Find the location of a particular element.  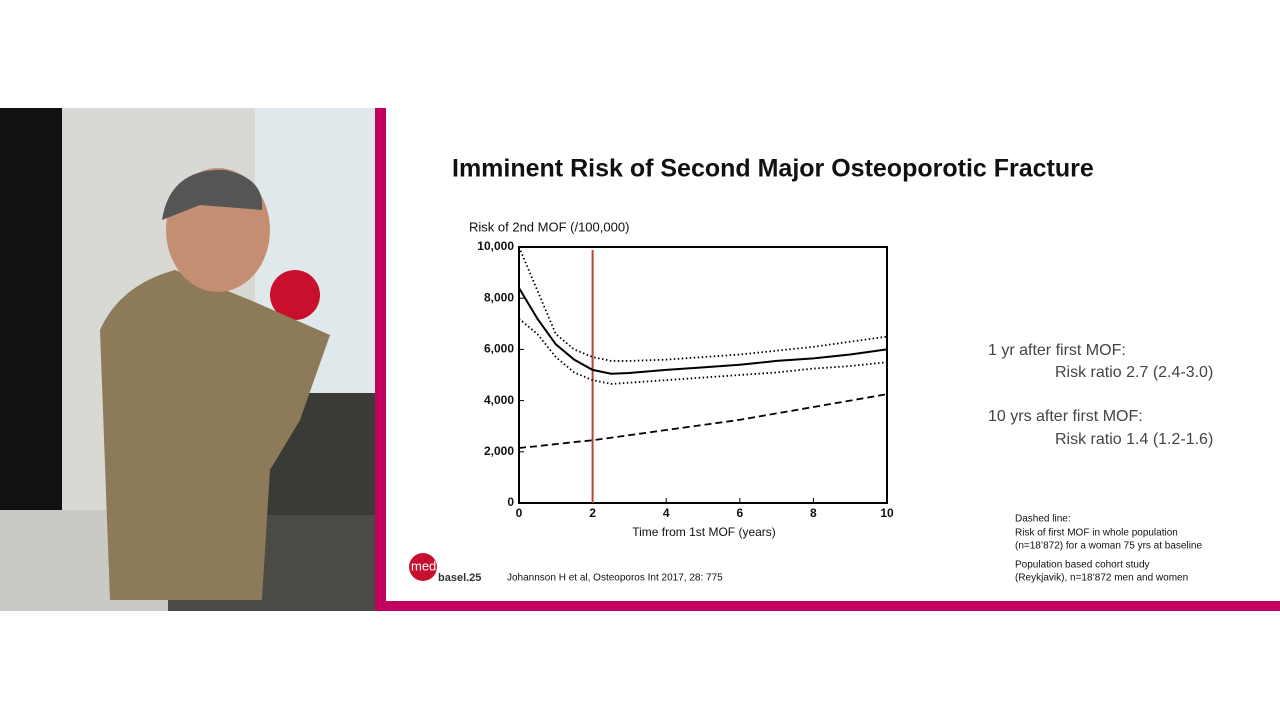

logo-text: basel.25 is located at coordinates (459, 578).